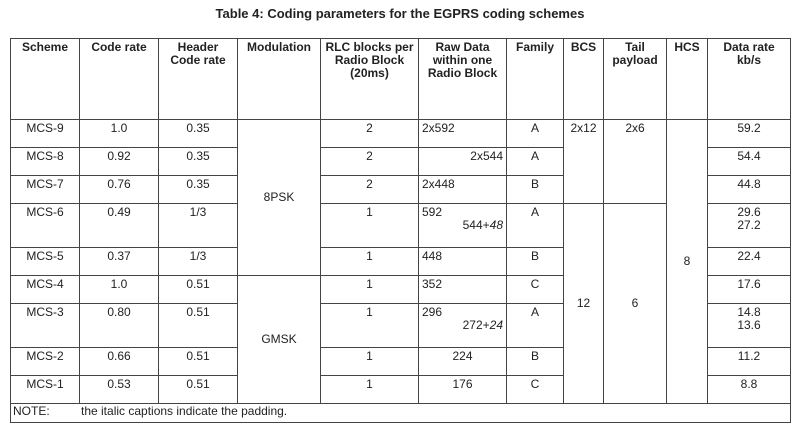  What do you see at coordinates (119, 161) in the screenshot?
I see `code-rate-cell: 0.92` at bounding box center [119, 161].